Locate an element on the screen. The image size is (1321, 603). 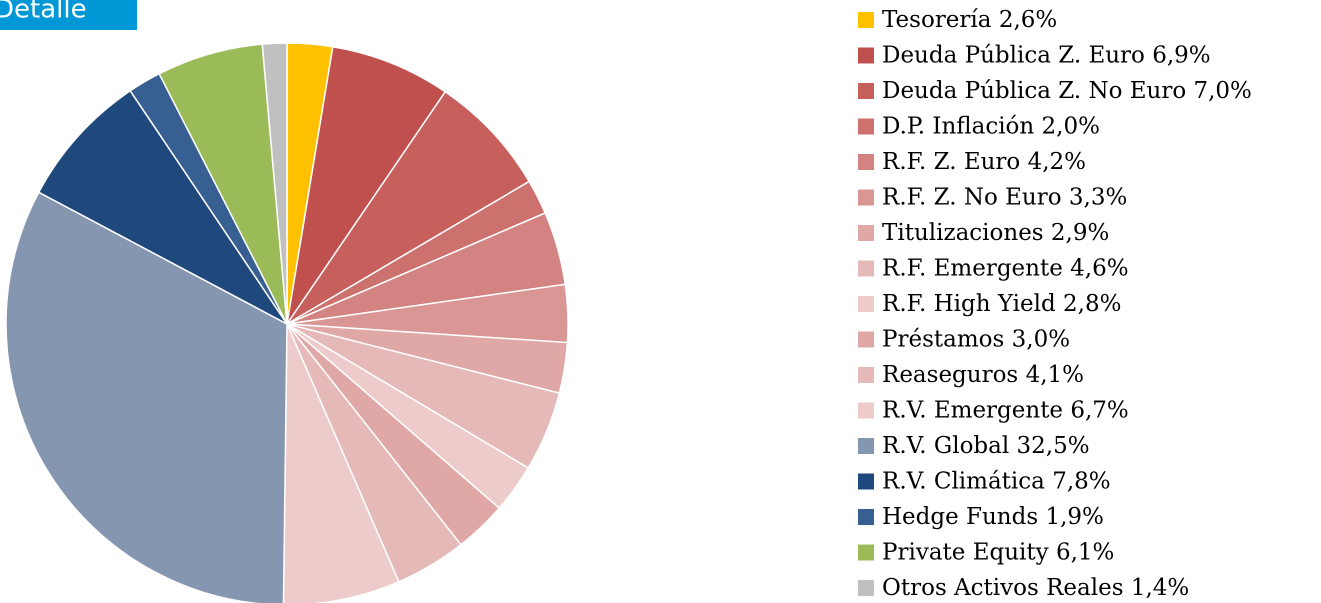
legend-name: Deuda Pública Z. No Euro is located at coordinates (1034, 91).